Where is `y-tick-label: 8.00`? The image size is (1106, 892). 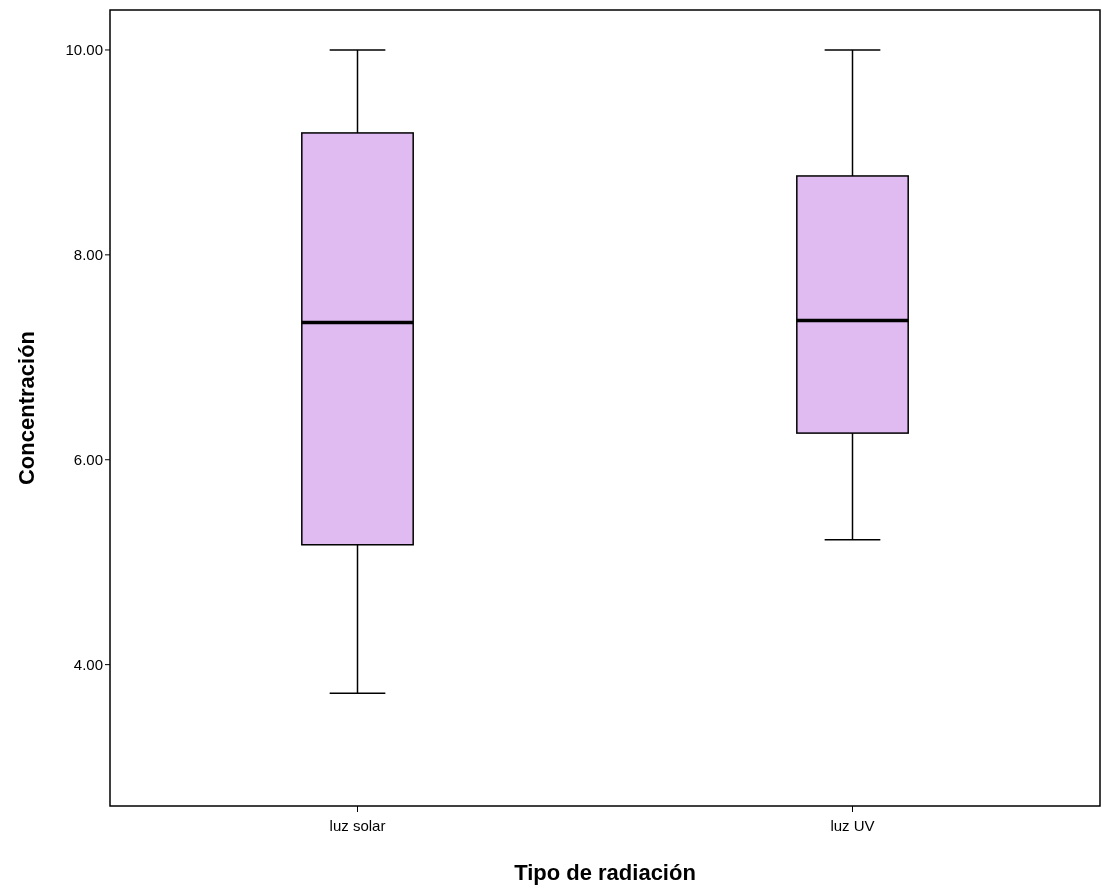
y-tick-label: 8.00 is located at coordinates (88, 255).